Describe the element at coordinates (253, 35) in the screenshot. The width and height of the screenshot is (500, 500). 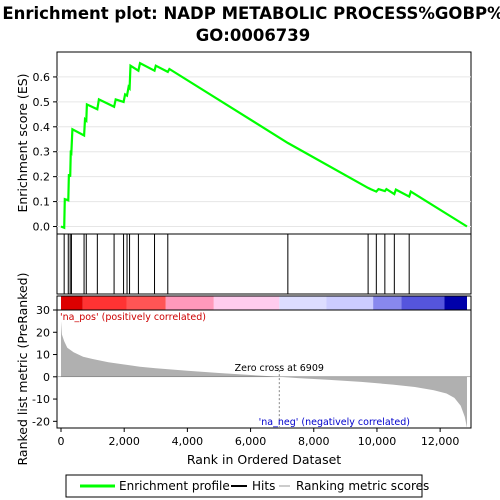
I see `chart-title-line2: GO:0006739` at that location.